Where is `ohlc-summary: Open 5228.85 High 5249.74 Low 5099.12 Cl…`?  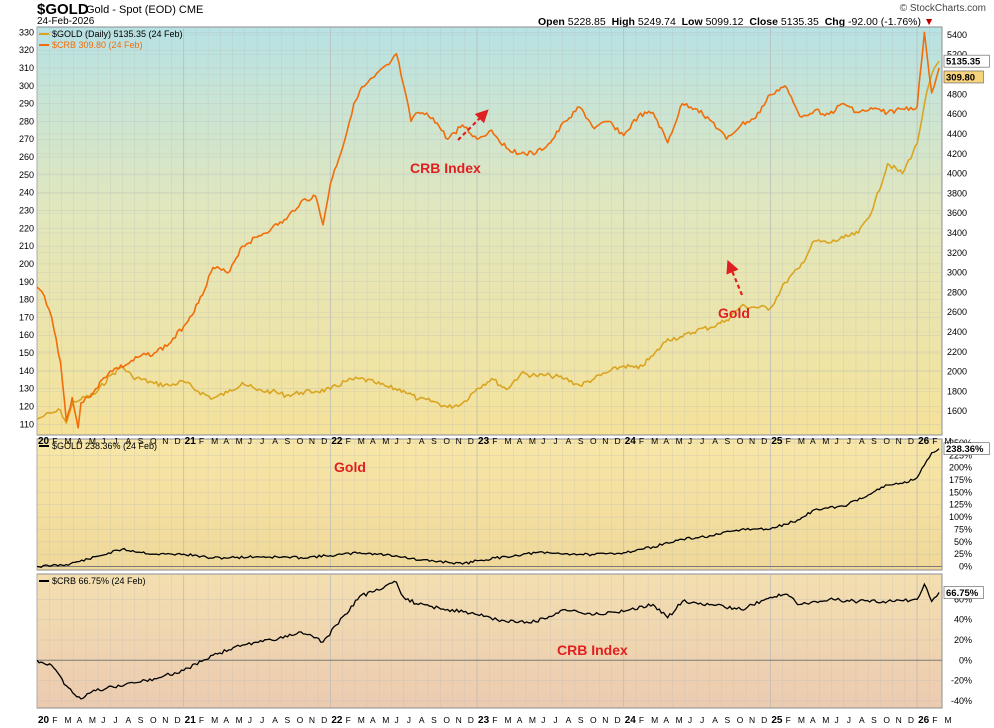 ohlc-summary: Open 5228.85 High 5249.74 Low 5099.12 Cl… is located at coordinates (736, 22).